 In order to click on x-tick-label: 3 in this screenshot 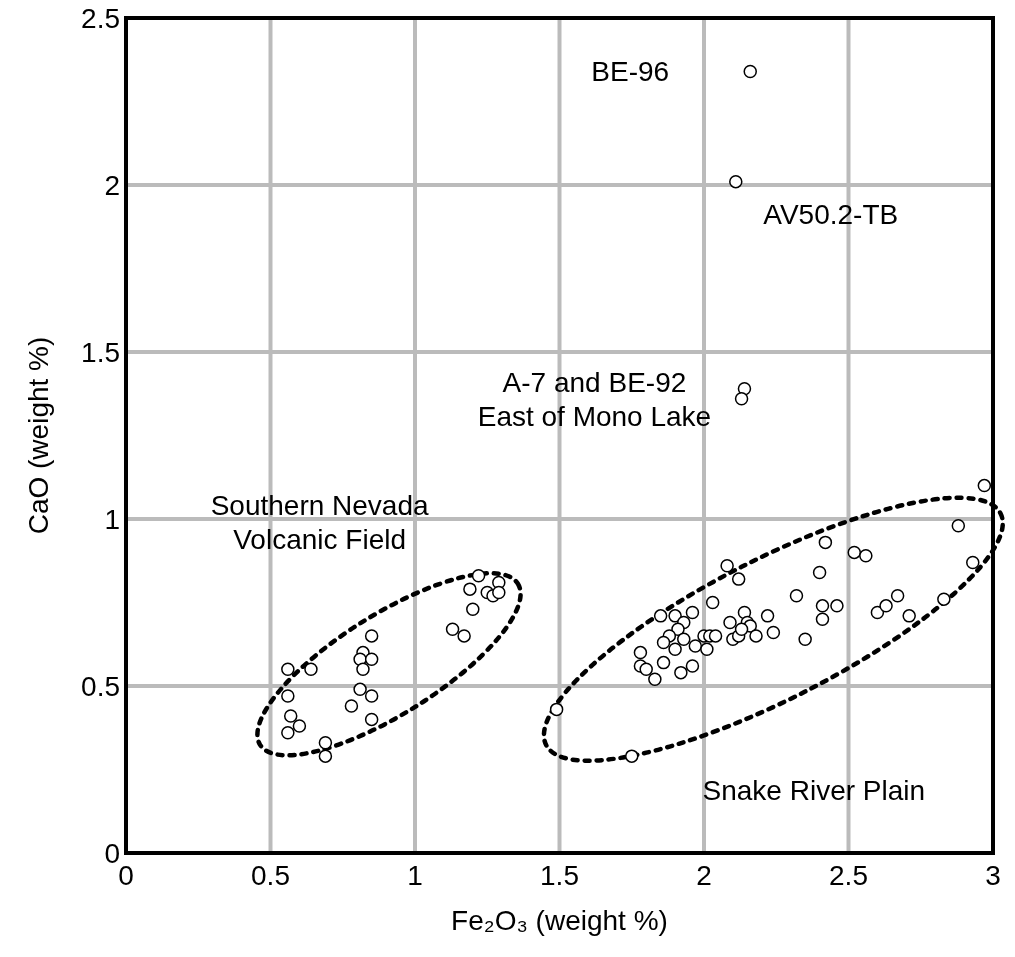, I will do `click(993, 875)`.